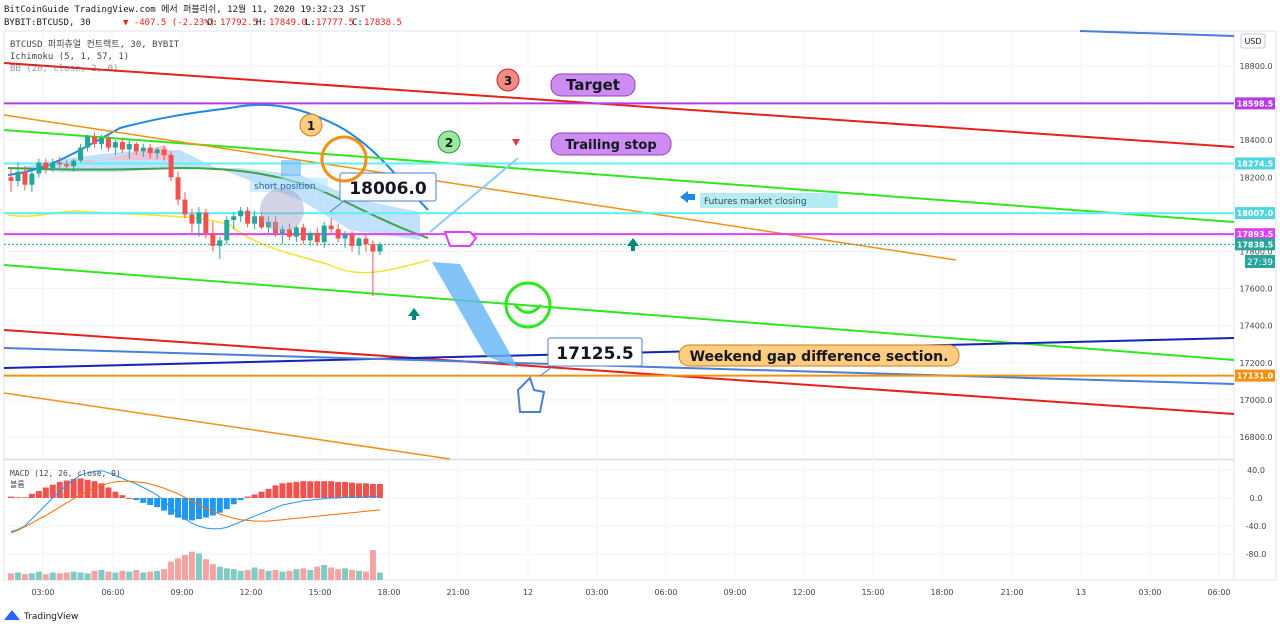  Describe the element at coordinates (1253, 41) in the screenshot. I see `currency-button` at that location.